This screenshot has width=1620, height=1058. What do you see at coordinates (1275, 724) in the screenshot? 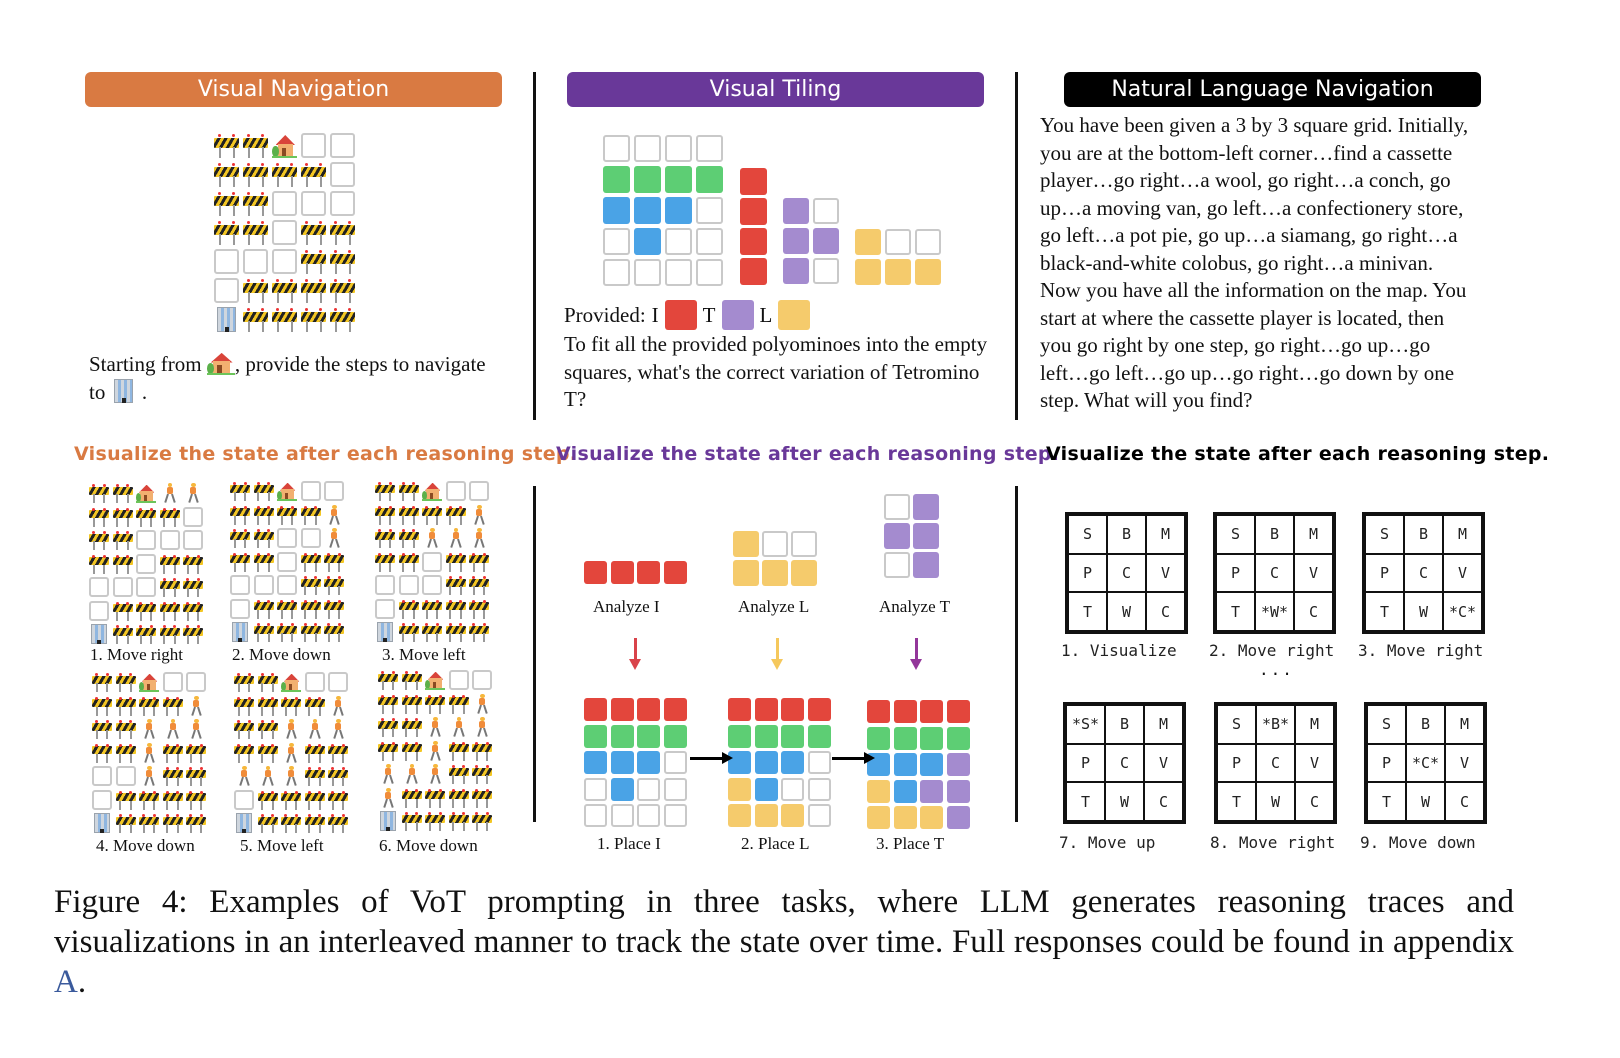
I see `grid-cell: *B*` at bounding box center [1275, 724].